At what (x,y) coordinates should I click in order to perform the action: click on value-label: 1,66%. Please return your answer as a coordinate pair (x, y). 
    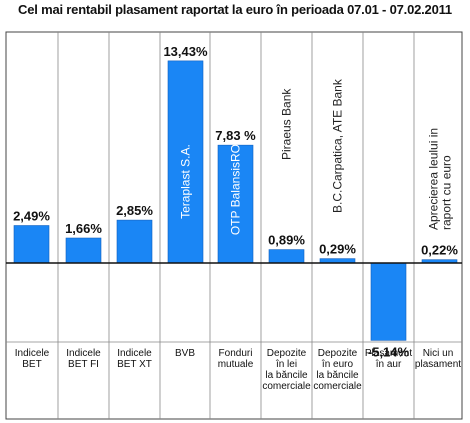
    Looking at the image, I should click on (83, 228).